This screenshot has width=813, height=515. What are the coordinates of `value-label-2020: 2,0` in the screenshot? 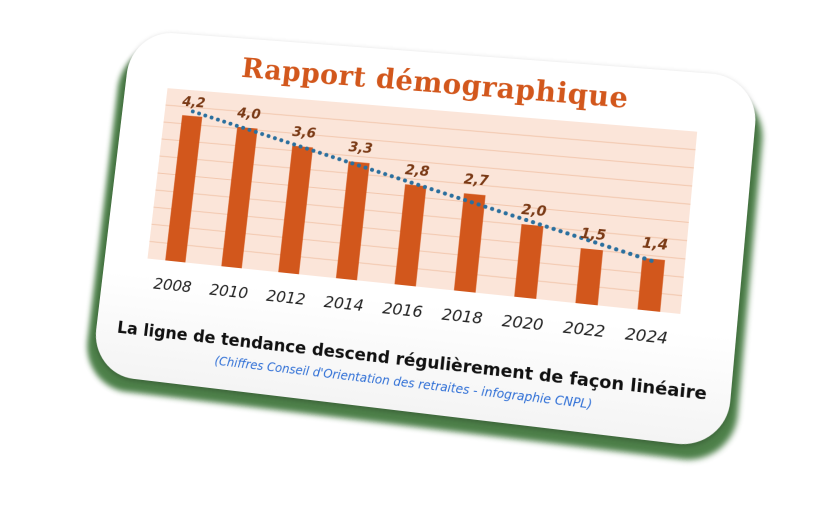 It's located at (534, 211).